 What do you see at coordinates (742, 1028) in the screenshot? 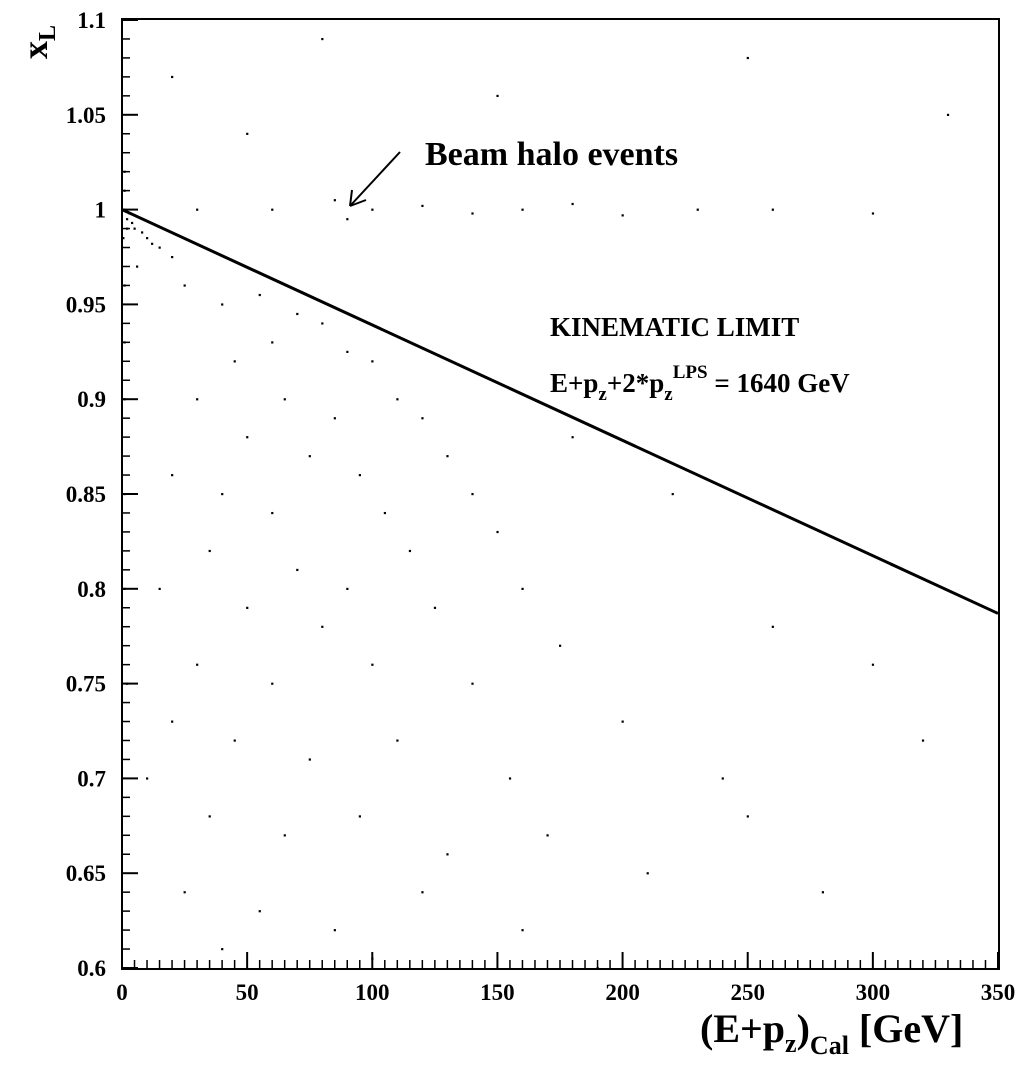
I see `x-label-part: (E+p` at bounding box center [742, 1028].